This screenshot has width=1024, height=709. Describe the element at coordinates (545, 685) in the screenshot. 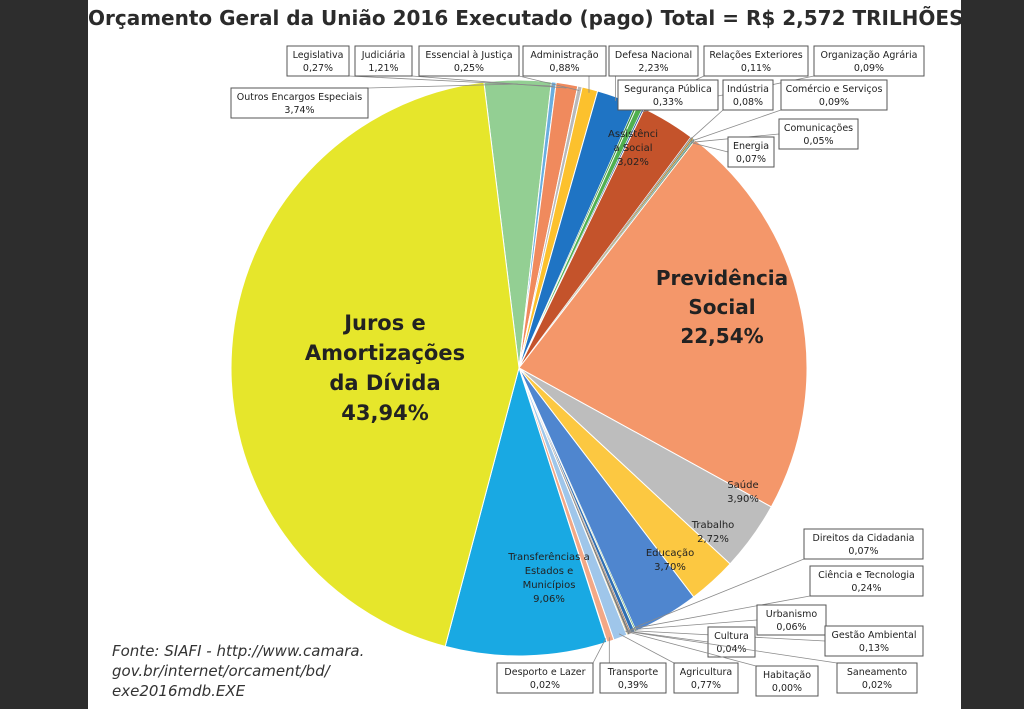

I see `callout-value-desporto-e-lazer: 0,02%` at that location.